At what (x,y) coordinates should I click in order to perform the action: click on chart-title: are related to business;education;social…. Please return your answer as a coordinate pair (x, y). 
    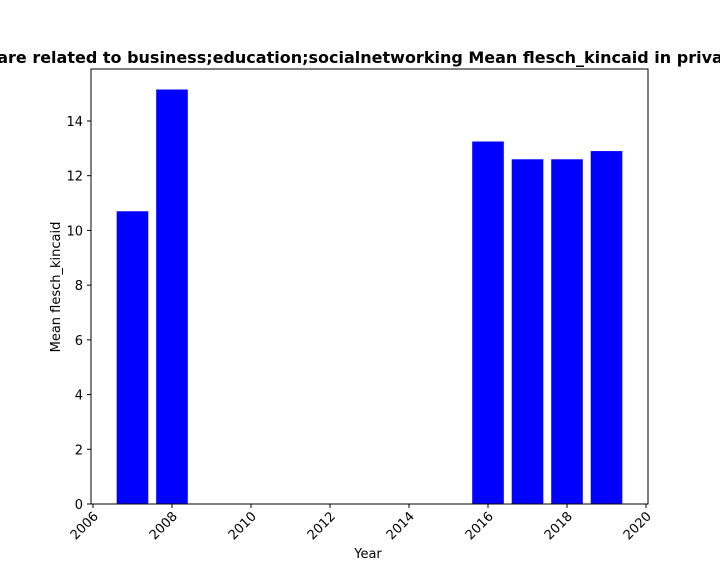
    Looking at the image, I should click on (360, 57).